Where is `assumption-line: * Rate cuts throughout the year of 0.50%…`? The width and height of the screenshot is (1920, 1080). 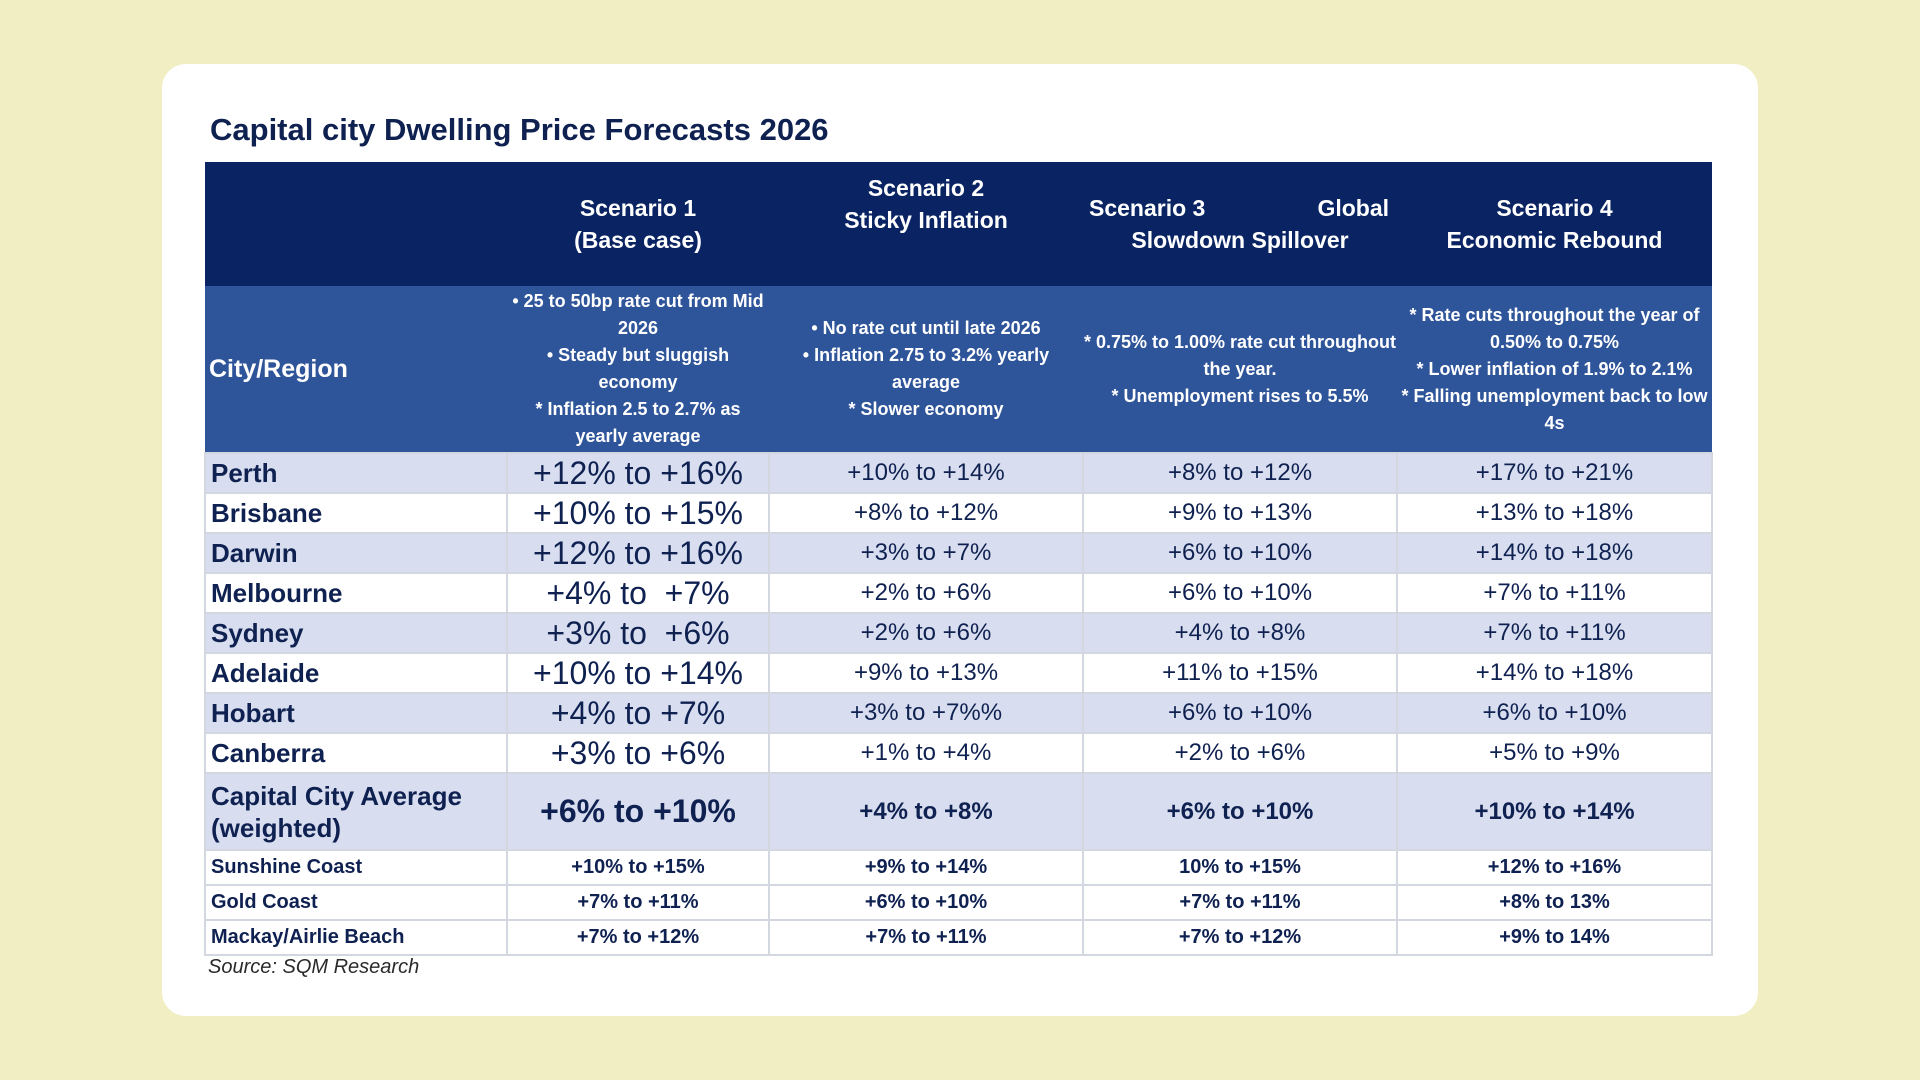
assumption-line: * Rate cuts throughout the year of 0.50%… is located at coordinates (1554, 328).